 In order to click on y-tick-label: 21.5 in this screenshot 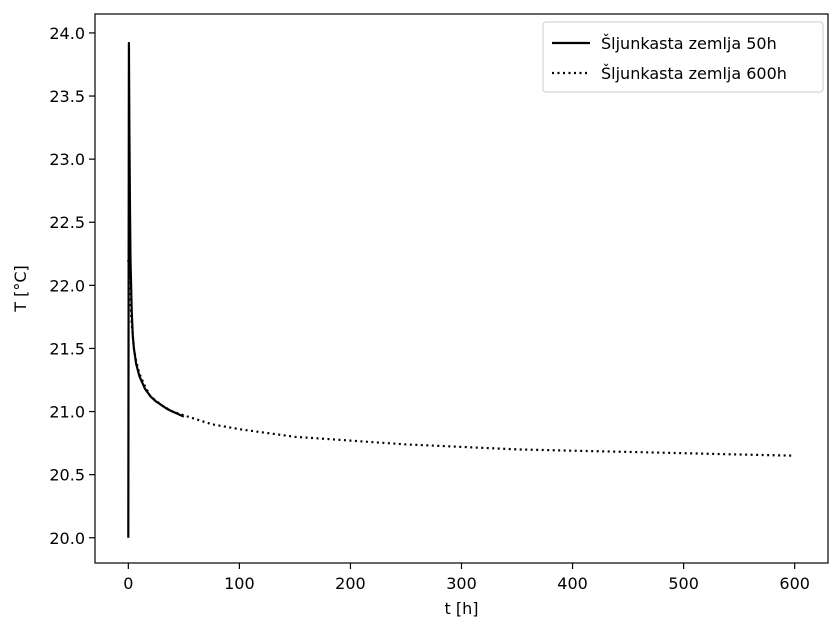, I will do `click(67, 348)`.